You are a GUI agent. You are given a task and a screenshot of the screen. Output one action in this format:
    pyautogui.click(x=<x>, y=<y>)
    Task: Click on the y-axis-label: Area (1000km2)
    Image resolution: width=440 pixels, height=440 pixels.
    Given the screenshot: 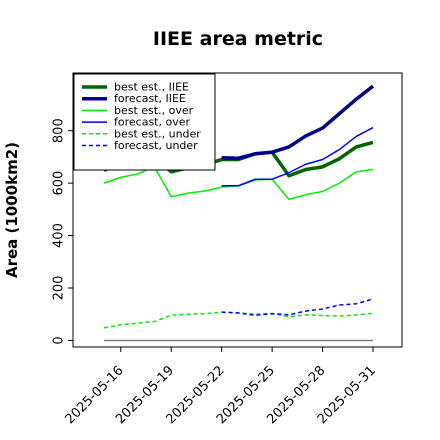 What is the action you would take?
    pyautogui.click(x=12, y=210)
    